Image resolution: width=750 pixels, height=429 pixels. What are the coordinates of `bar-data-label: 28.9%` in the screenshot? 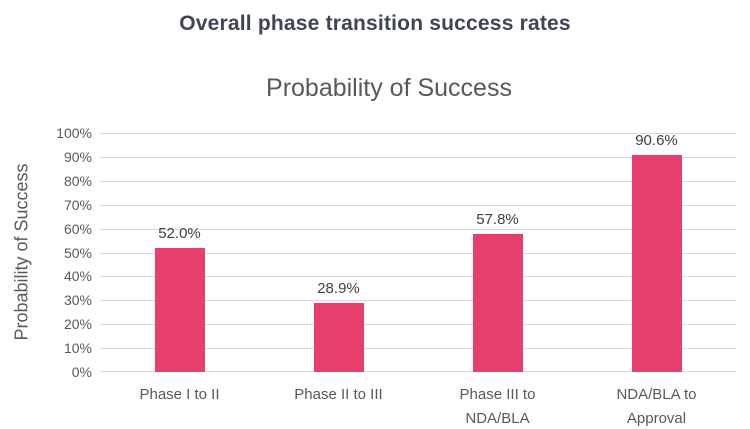 It's located at (338, 288).